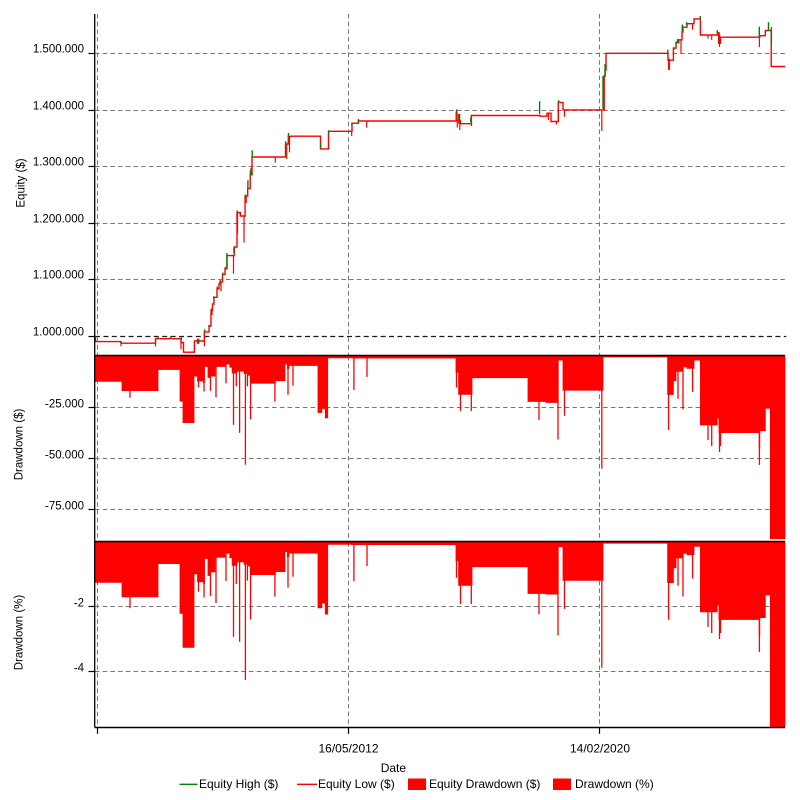 Image resolution: width=800 pixels, height=800 pixels. Describe the element at coordinates (238, 784) in the screenshot. I see `svg-text: Equity High ($)` at that location.